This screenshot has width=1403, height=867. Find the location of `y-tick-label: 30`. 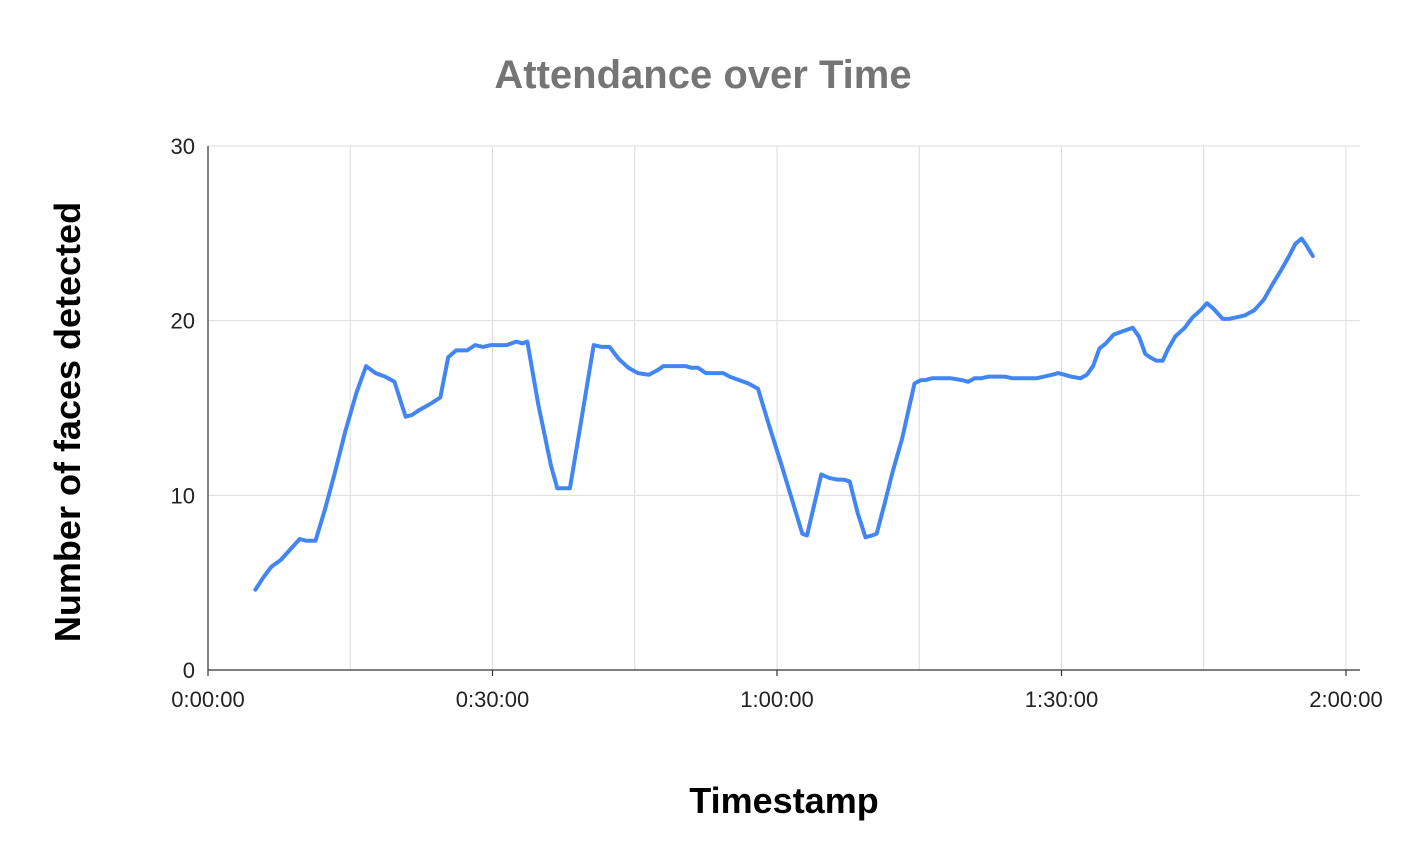

y-tick-label: 30 is located at coordinates (183, 146).